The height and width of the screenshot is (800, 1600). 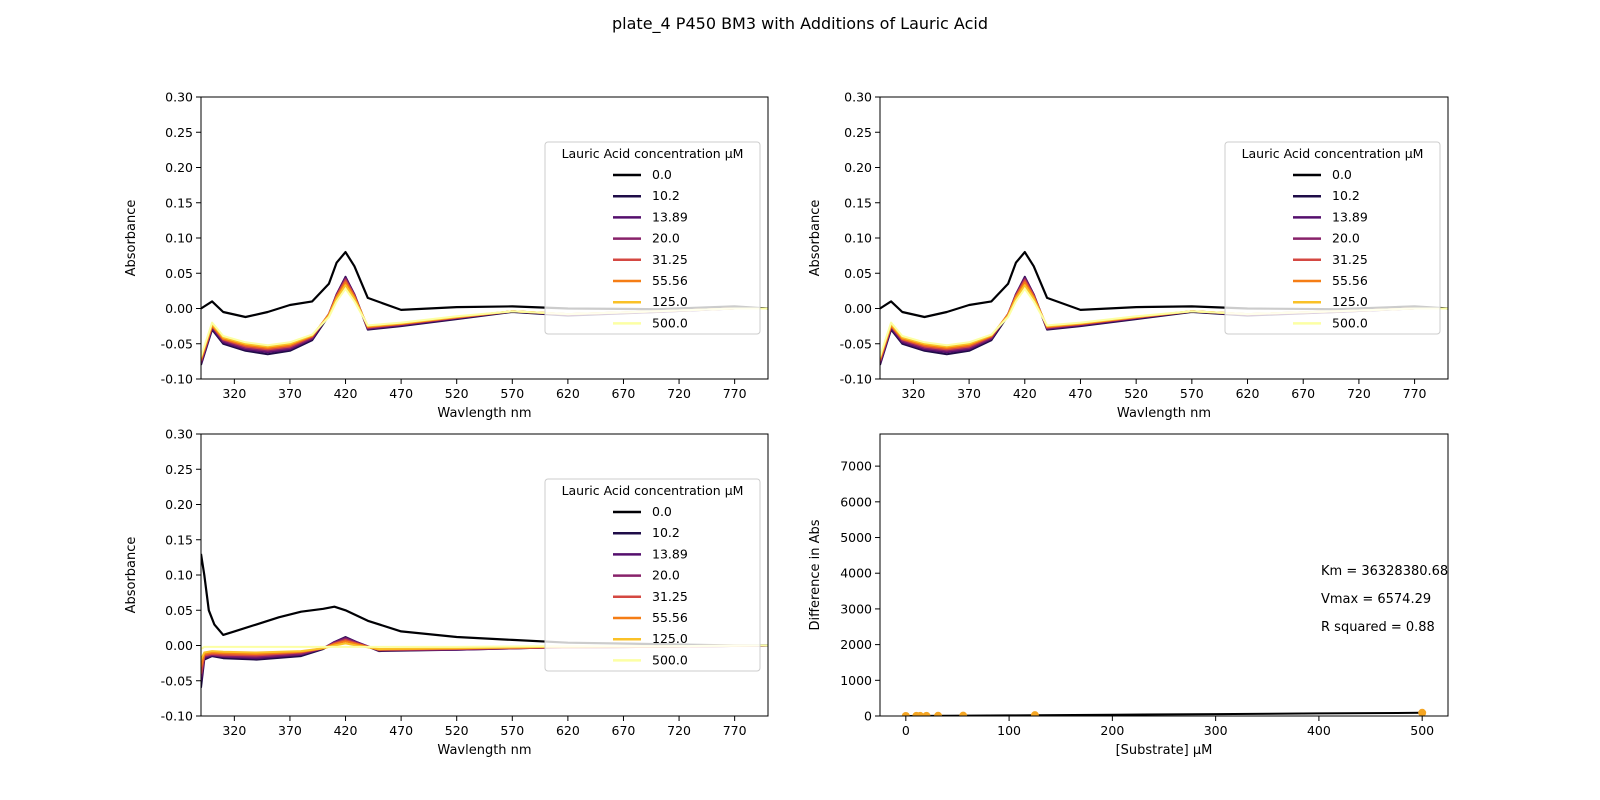 What do you see at coordinates (856, 644) in the screenshot?
I see `y-tick-label: 2000` at bounding box center [856, 644].